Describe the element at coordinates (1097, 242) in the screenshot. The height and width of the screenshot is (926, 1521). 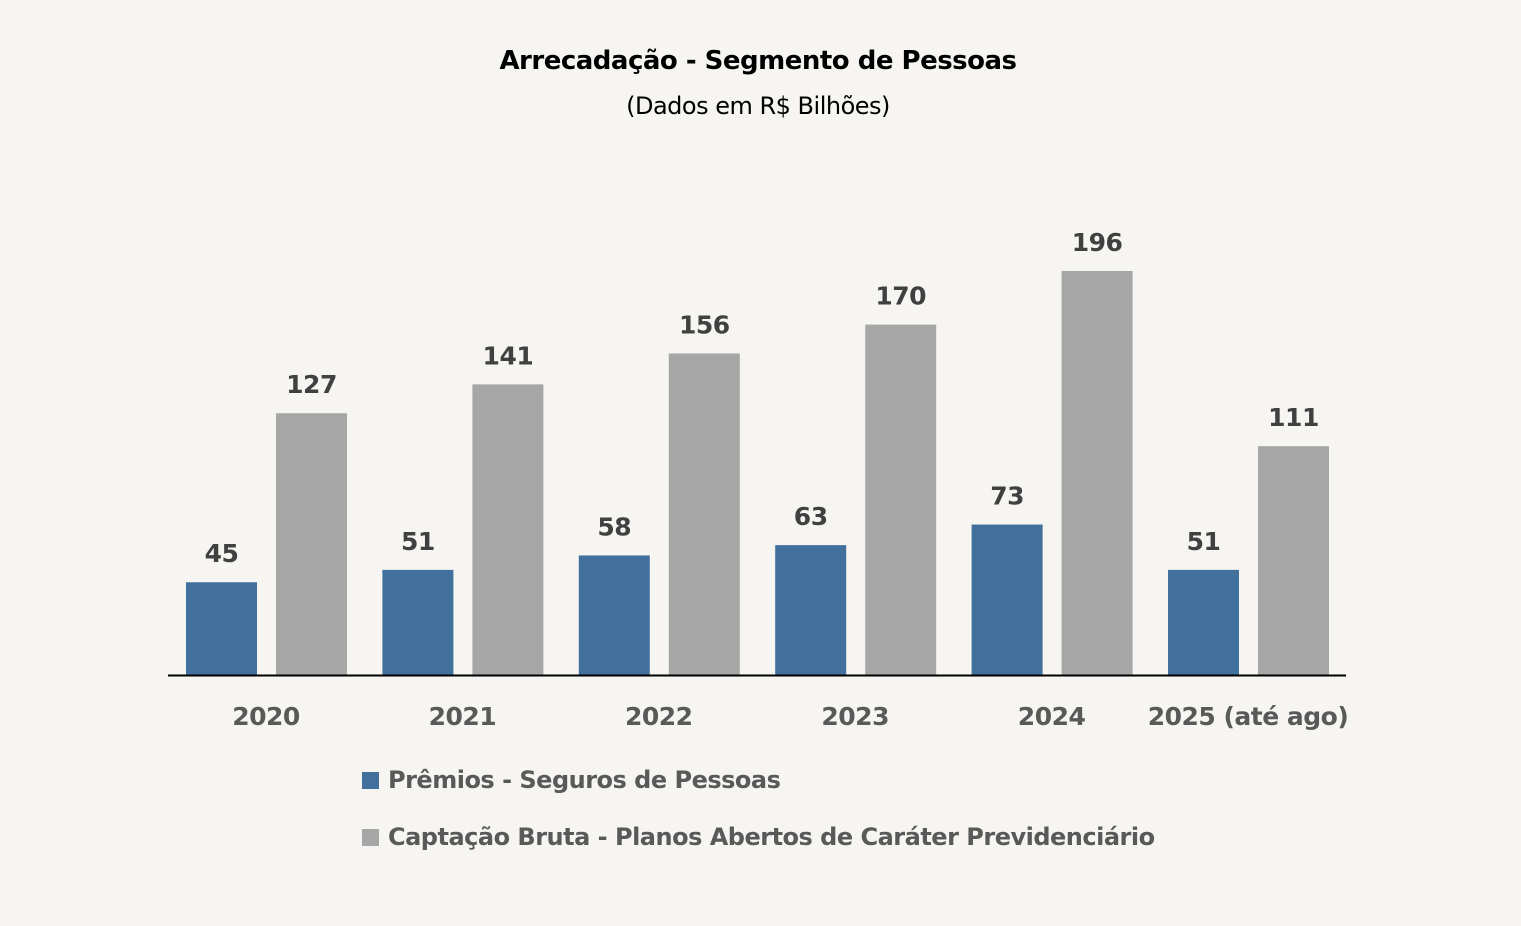
I see `data-label: 196` at that location.